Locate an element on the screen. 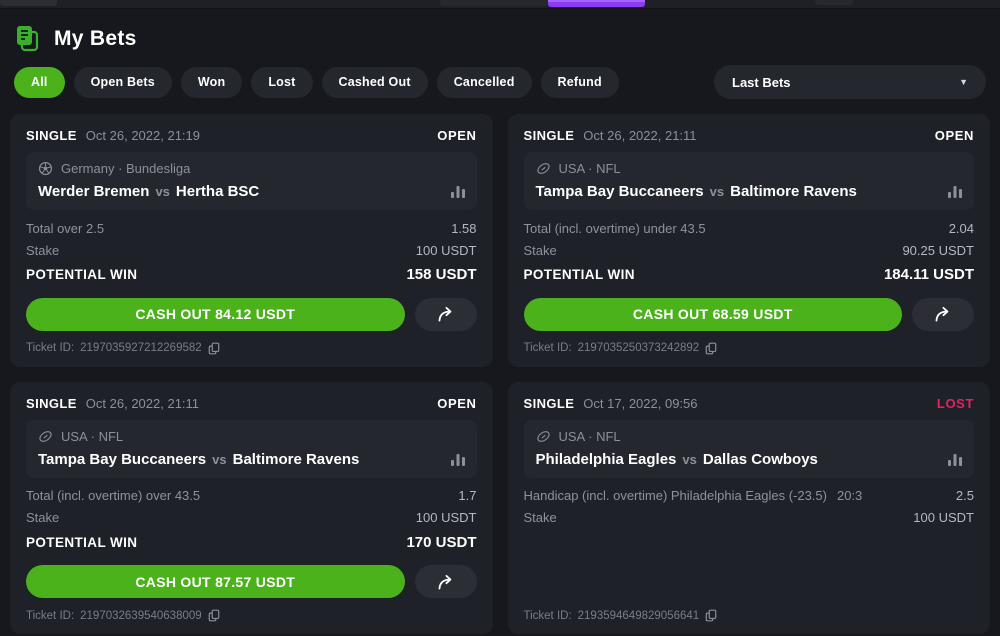  cash-out-button: CASH OUT 84.12 USDT is located at coordinates (215, 314).